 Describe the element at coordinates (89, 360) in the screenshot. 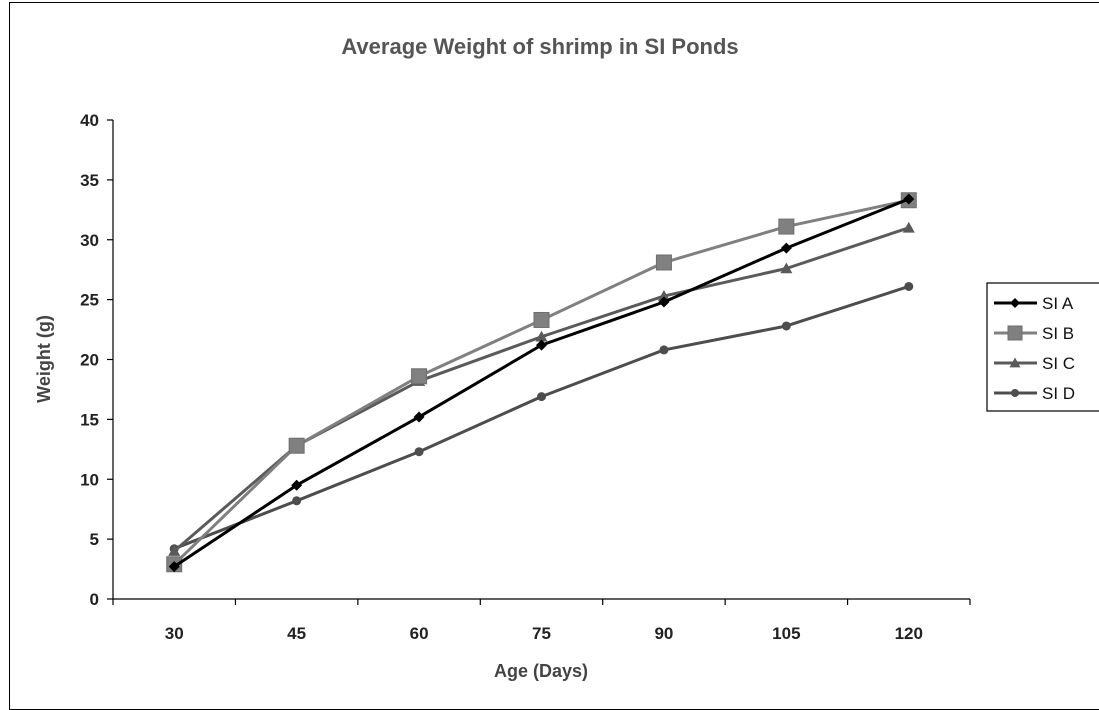

I see `y-tick-label: 20` at that location.